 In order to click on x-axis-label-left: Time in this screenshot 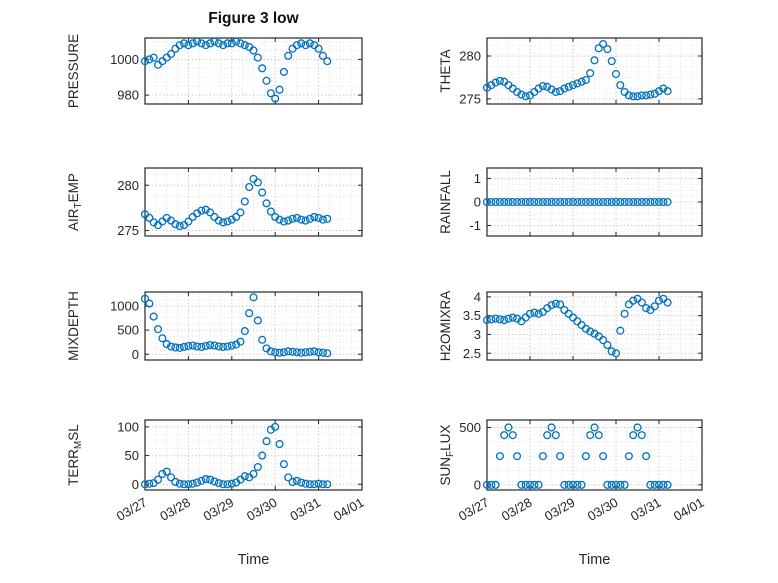, I will do `click(253, 560)`.